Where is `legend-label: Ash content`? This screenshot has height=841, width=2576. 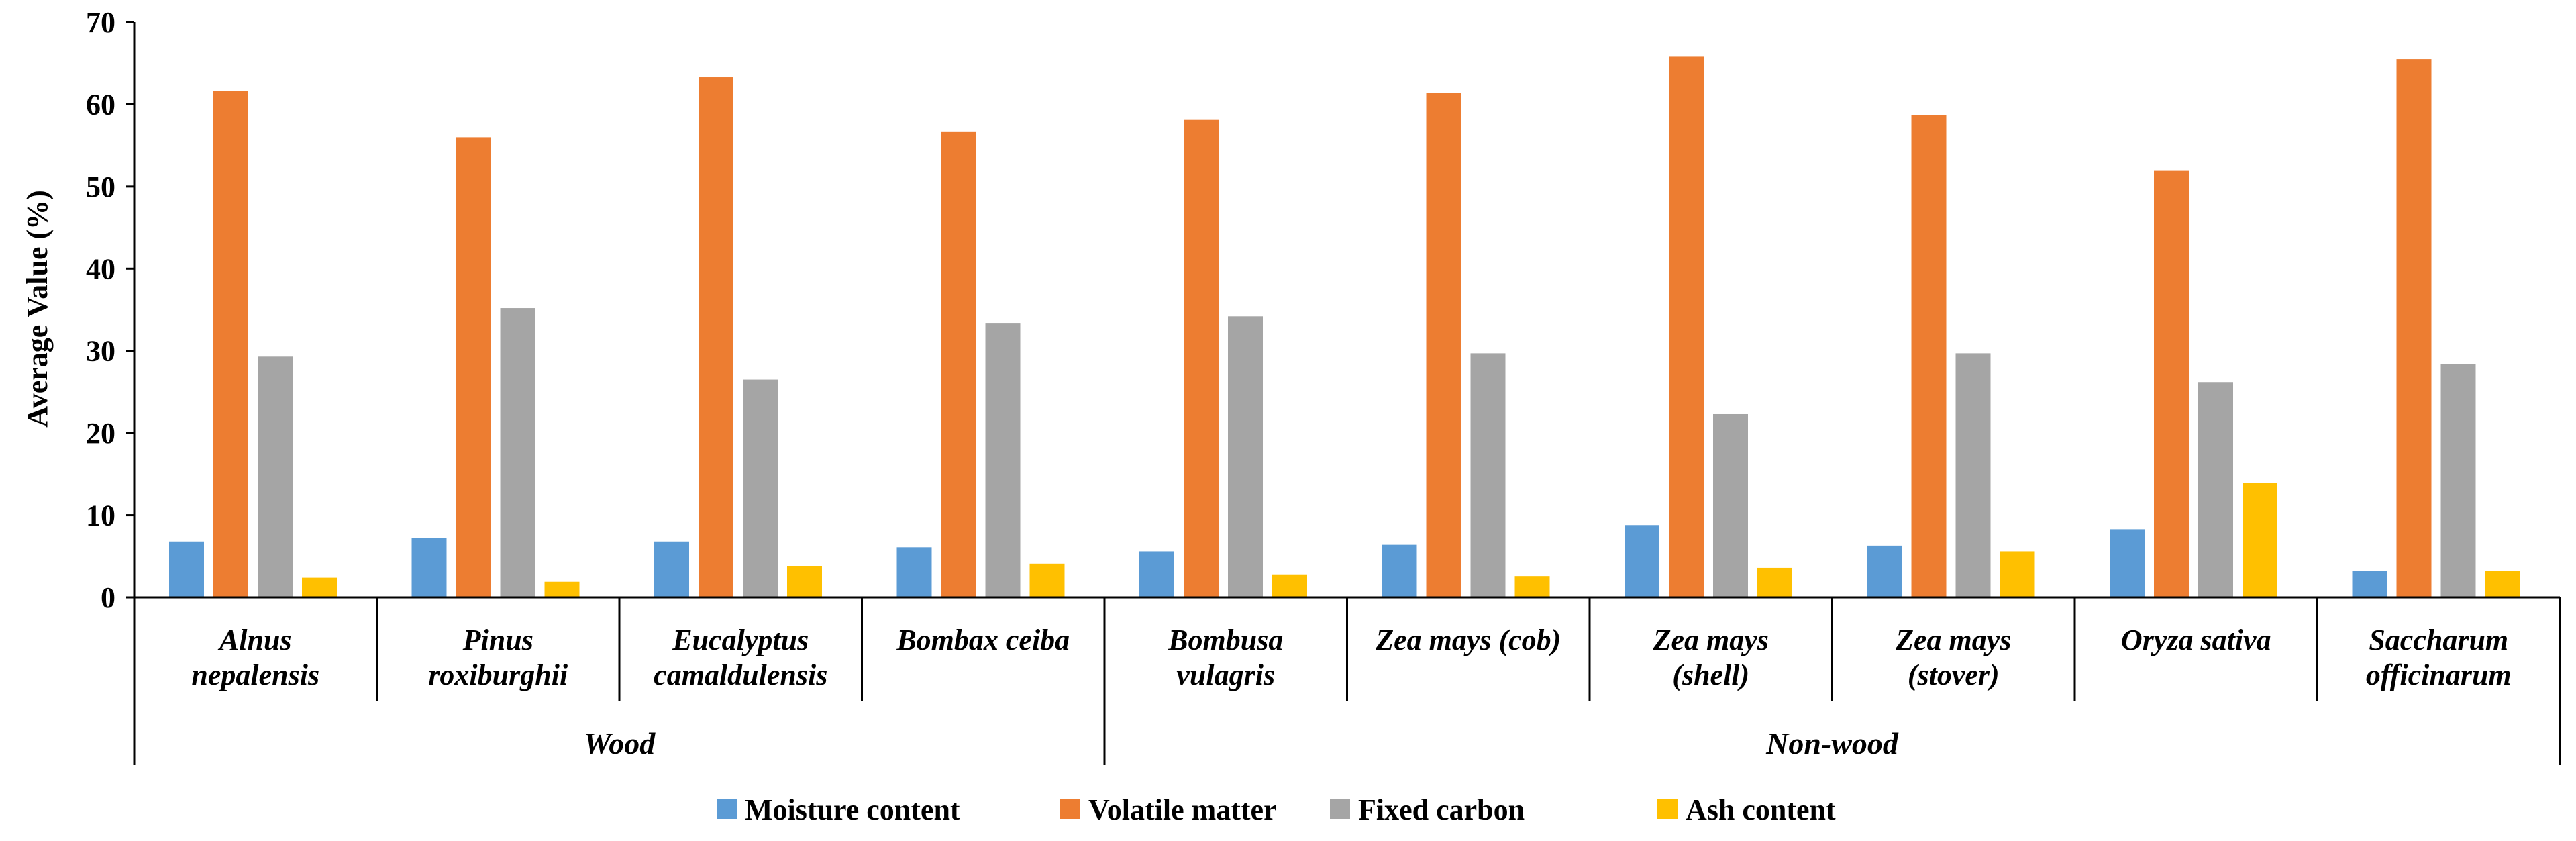
legend-label: Ash content is located at coordinates (1761, 809).